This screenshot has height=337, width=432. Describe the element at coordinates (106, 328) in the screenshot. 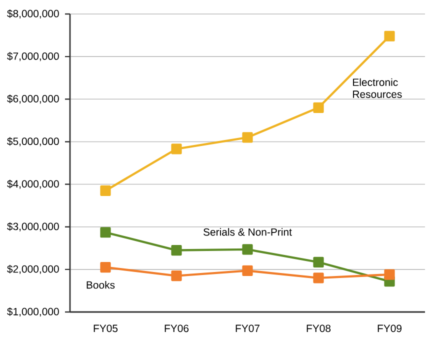

I see `x-tick-label: FY05` at that location.